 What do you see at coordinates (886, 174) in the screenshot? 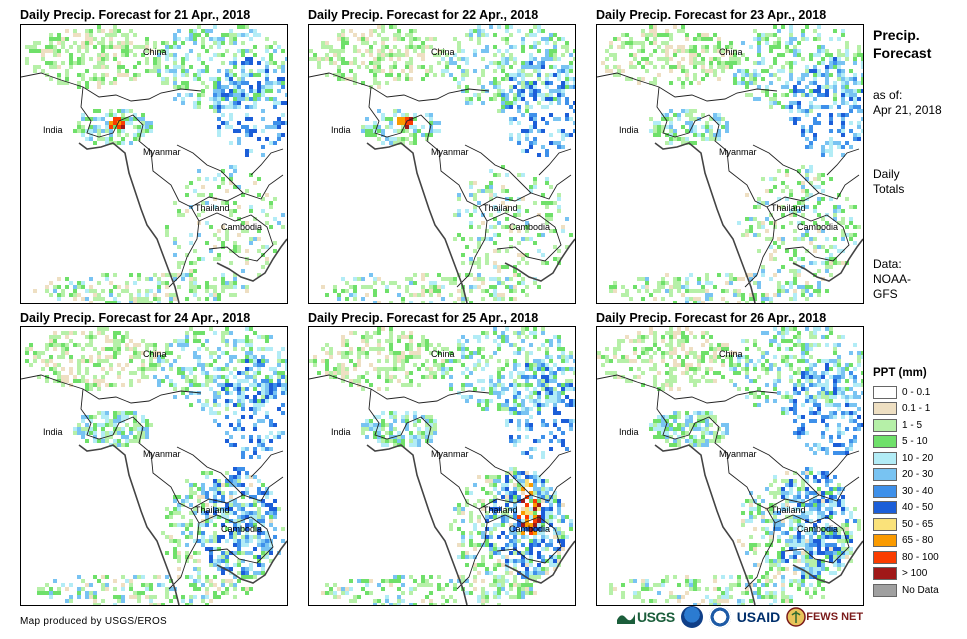
I see `totals-line-1: Daily` at bounding box center [886, 174].